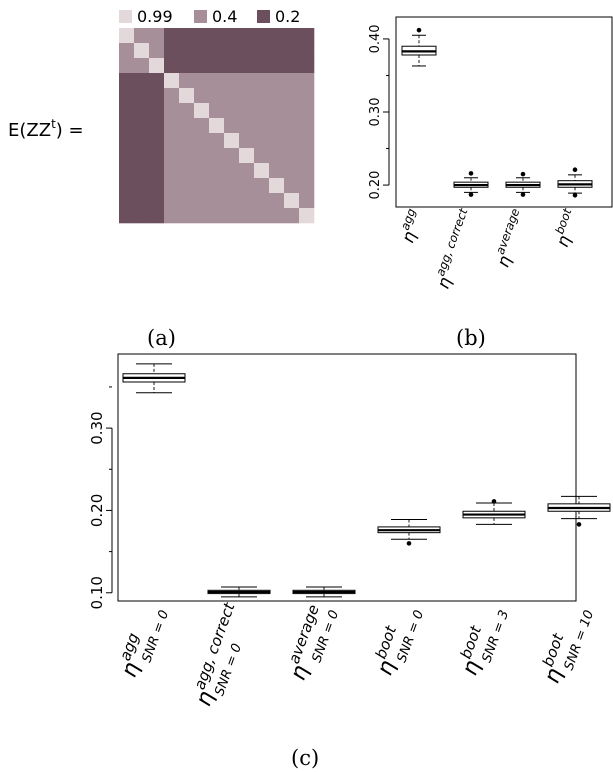 This screenshot has width=613, height=772. I want to click on category-superscript: agg, so click(129, 646).